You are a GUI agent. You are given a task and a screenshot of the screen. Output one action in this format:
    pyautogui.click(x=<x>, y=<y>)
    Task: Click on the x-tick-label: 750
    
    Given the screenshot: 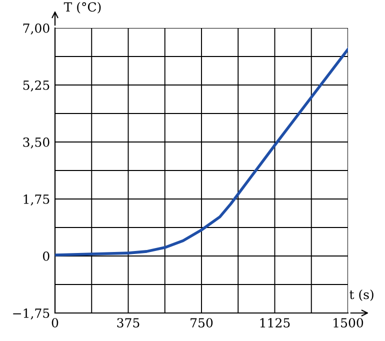 What is the action you would take?
    pyautogui.click(x=201, y=323)
    